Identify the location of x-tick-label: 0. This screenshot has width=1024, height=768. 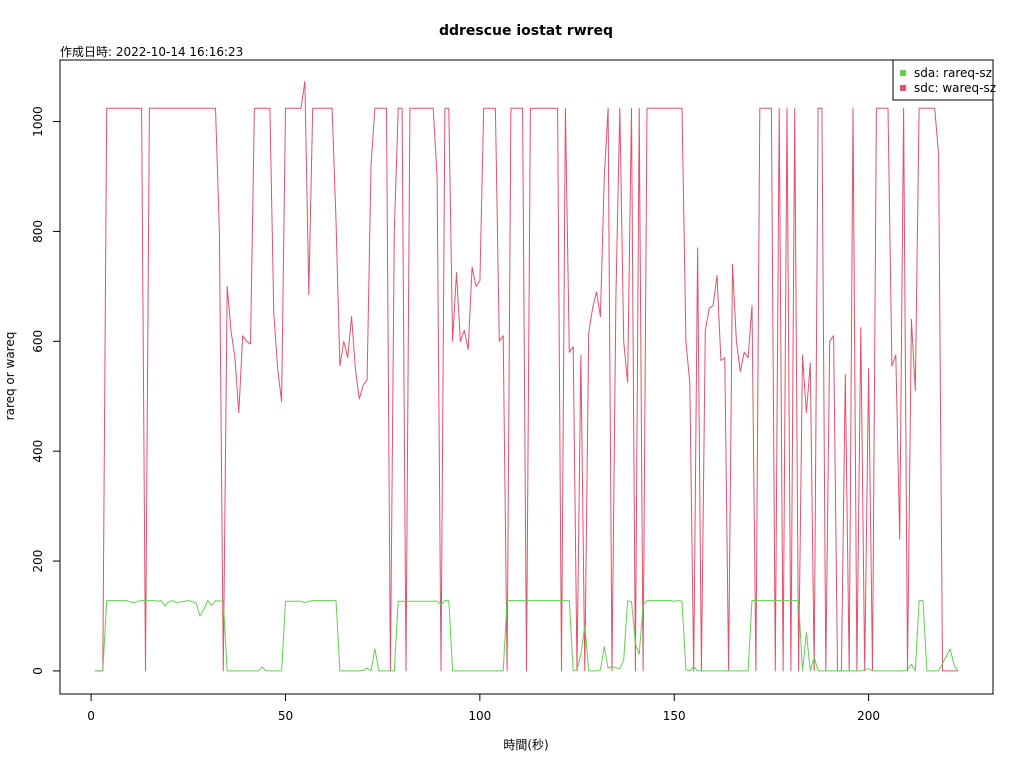
(91, 716).